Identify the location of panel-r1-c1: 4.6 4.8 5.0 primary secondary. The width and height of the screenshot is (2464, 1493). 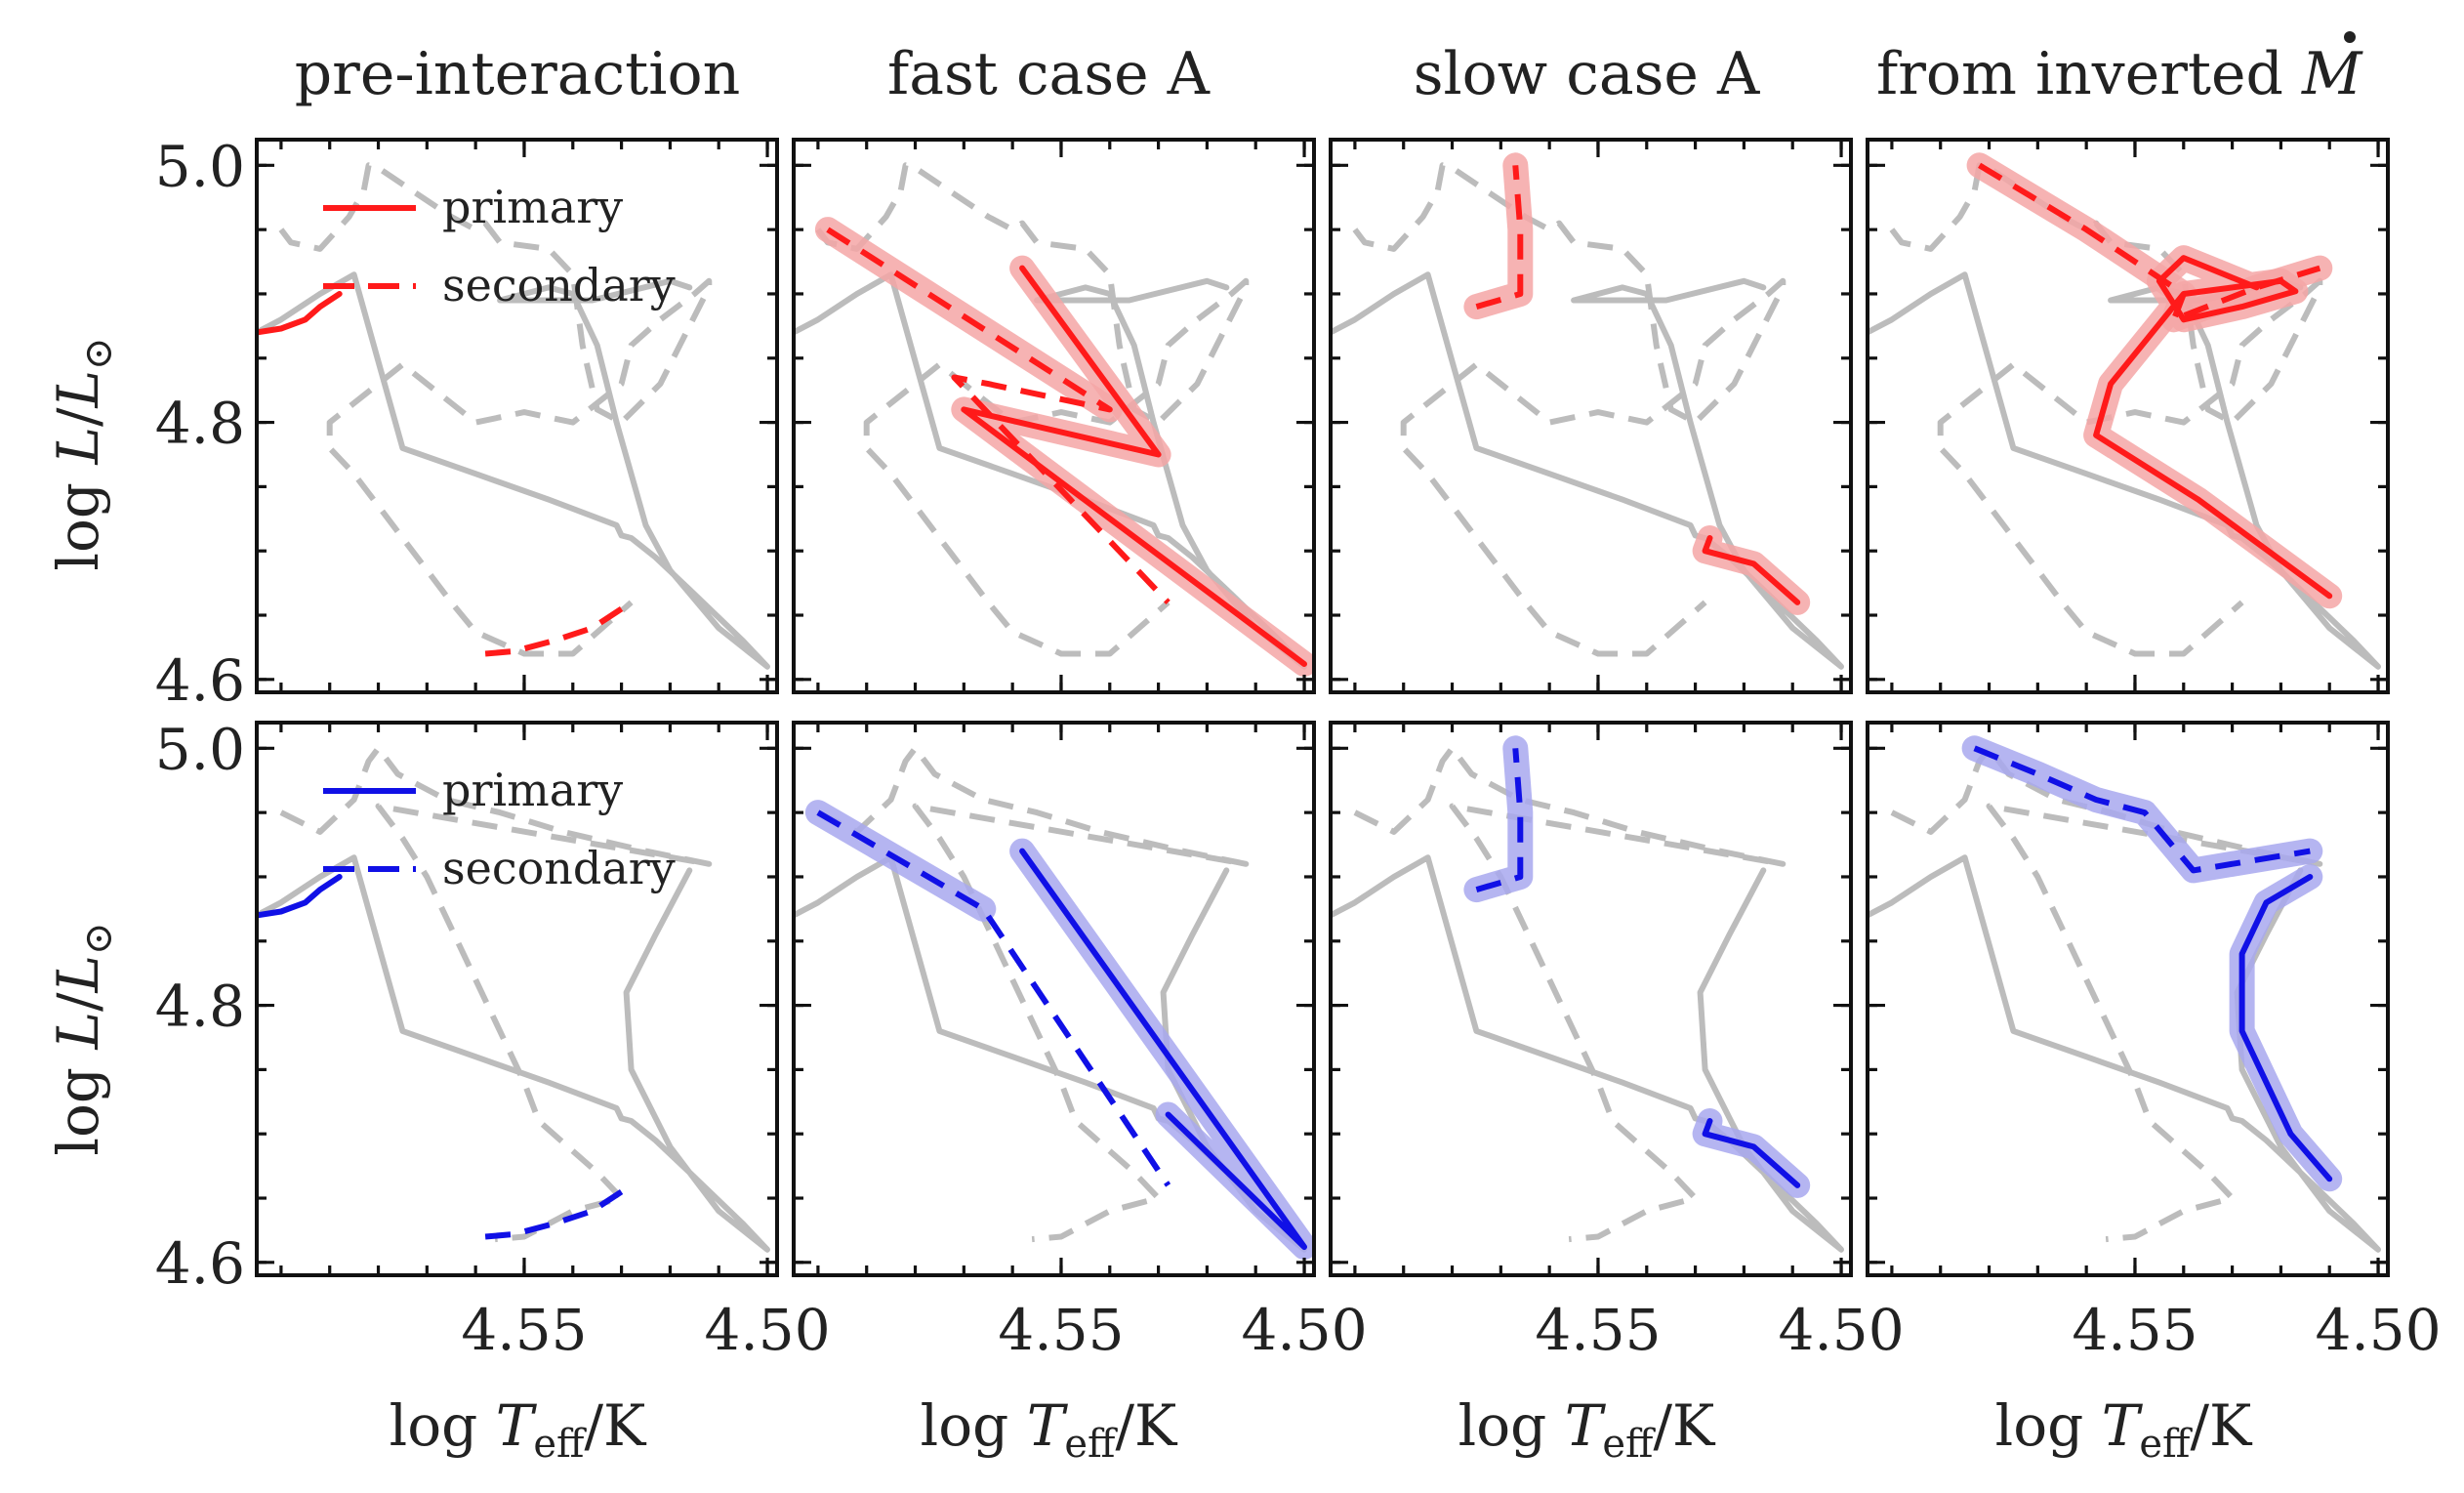
(467, 423).